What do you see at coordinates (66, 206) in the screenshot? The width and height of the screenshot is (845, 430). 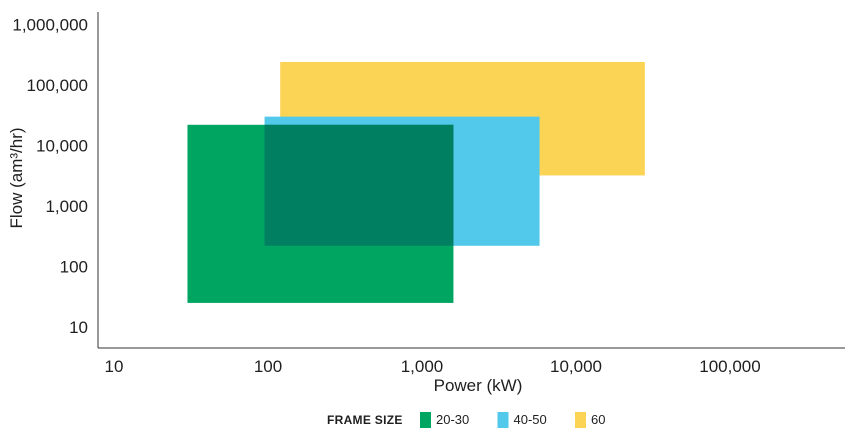 I see `y-tick-label: 1,000` at bounding box center [66, 206].